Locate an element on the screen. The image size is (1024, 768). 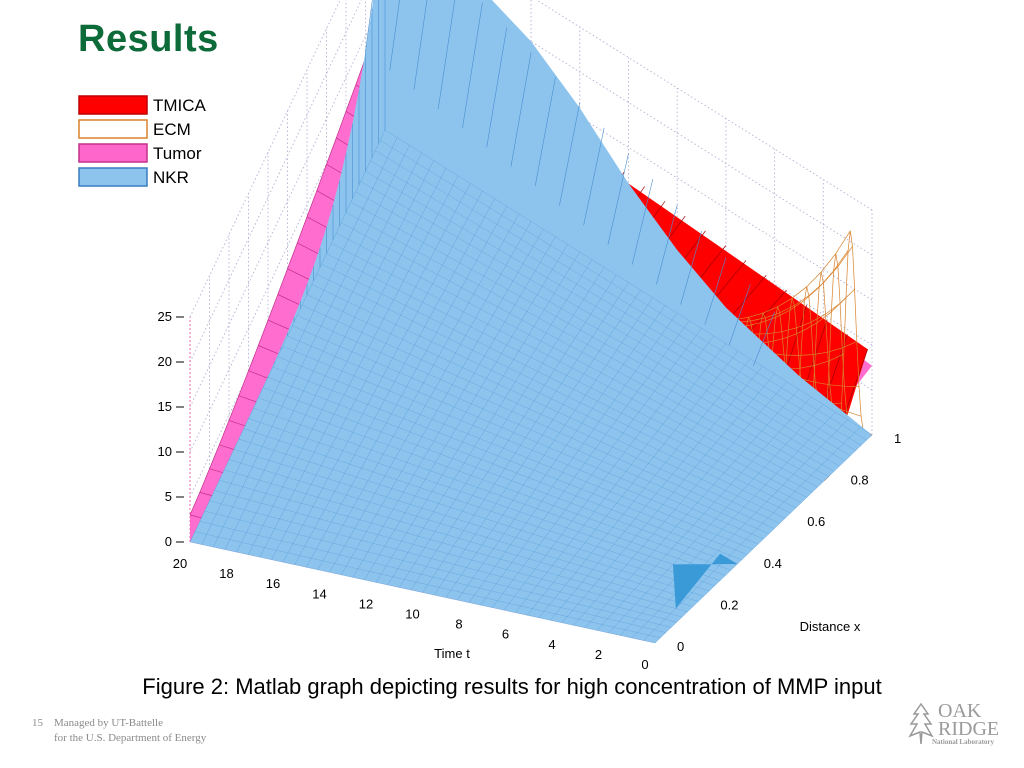
x-tick-label: 0.4 is located at coordinates (773, 563).